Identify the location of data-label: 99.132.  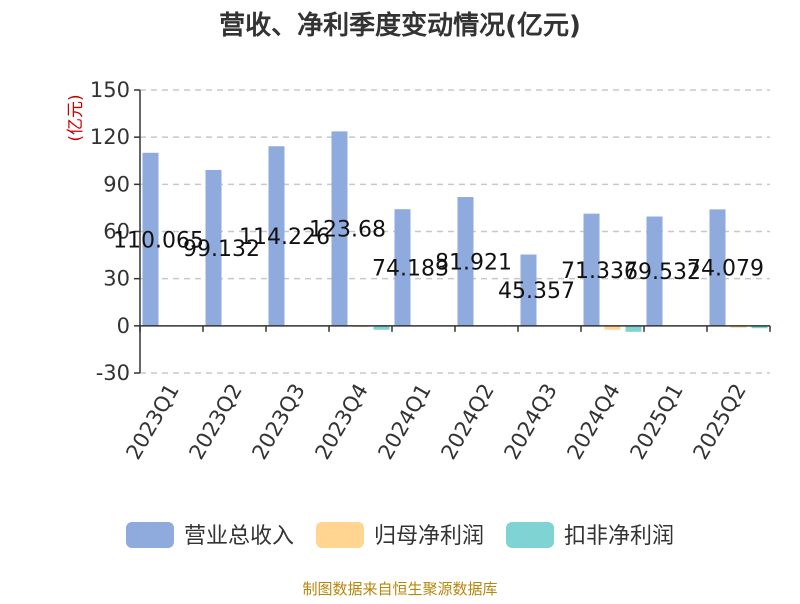
(221, 249).